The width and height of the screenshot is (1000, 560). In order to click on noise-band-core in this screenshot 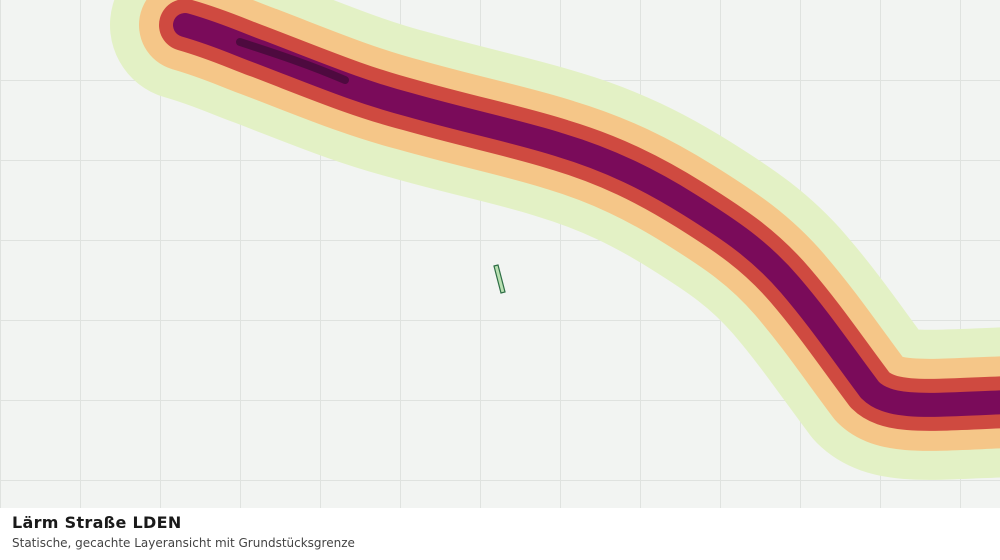, I will do `click(292, 61)`.